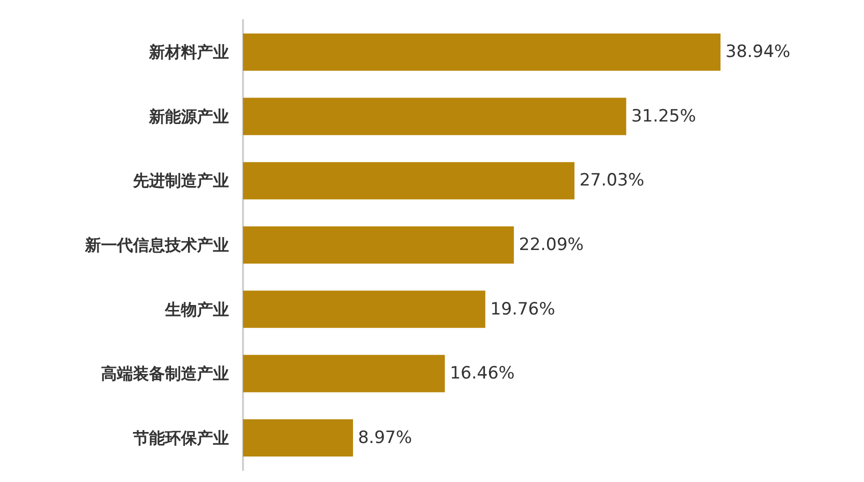 This screenshot has height=482, width=864. I want to click on data-label: 27.03%, so click(611, 180).